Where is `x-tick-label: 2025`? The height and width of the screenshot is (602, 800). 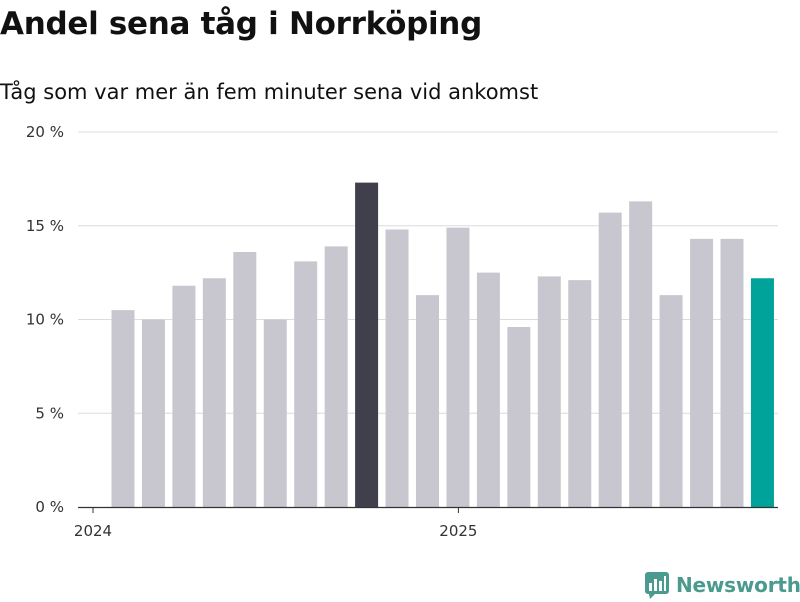
x-tick-label: 2025 is located at coordinates (458, 531).